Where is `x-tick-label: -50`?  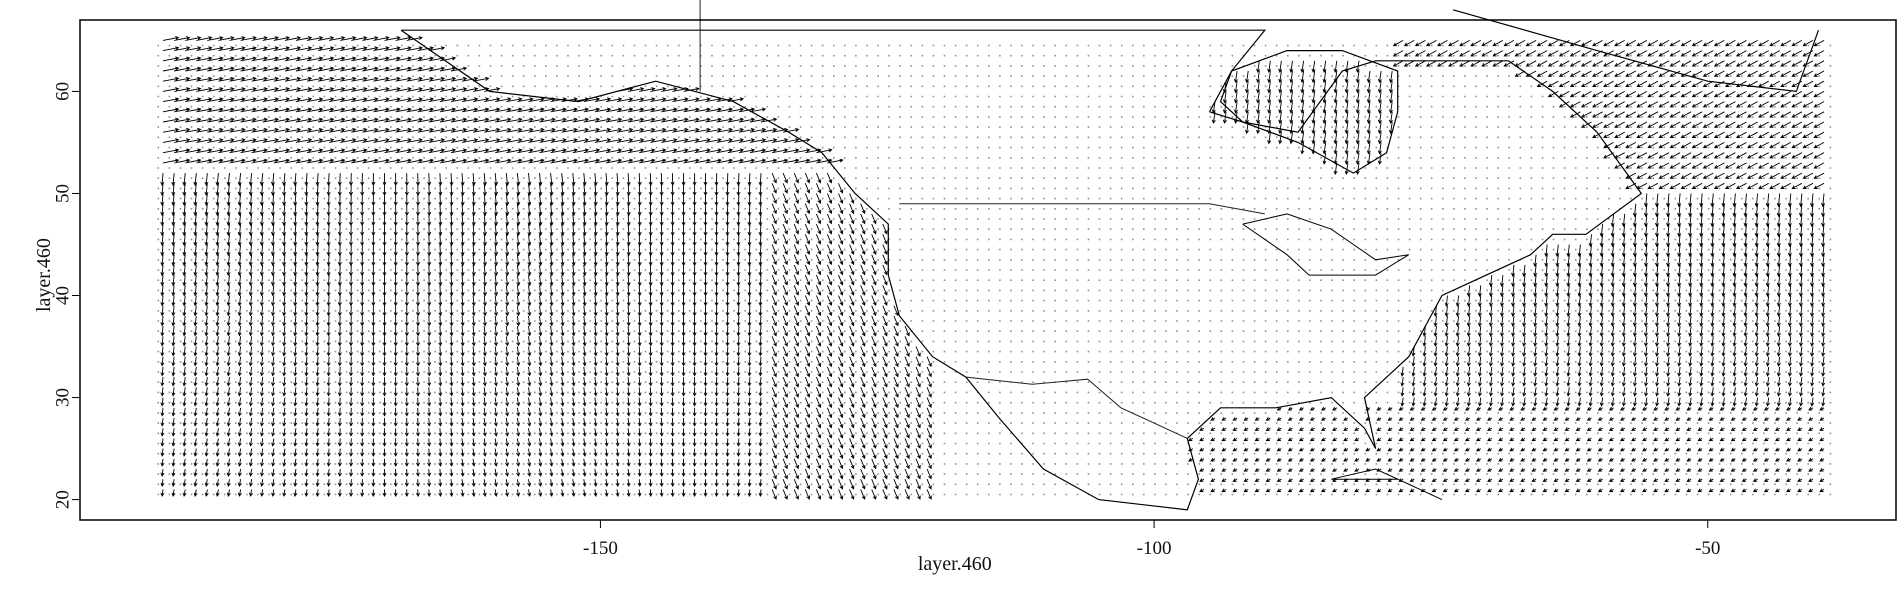
x-tick-label: -50 is located at coordinates (1707, 548).